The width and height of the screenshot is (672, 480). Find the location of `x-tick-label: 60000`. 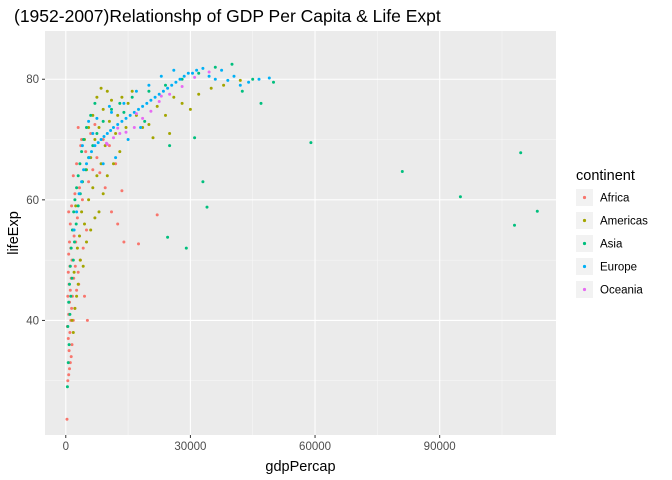

x-tick-label: 60000 is located at coordinates (315, 447).